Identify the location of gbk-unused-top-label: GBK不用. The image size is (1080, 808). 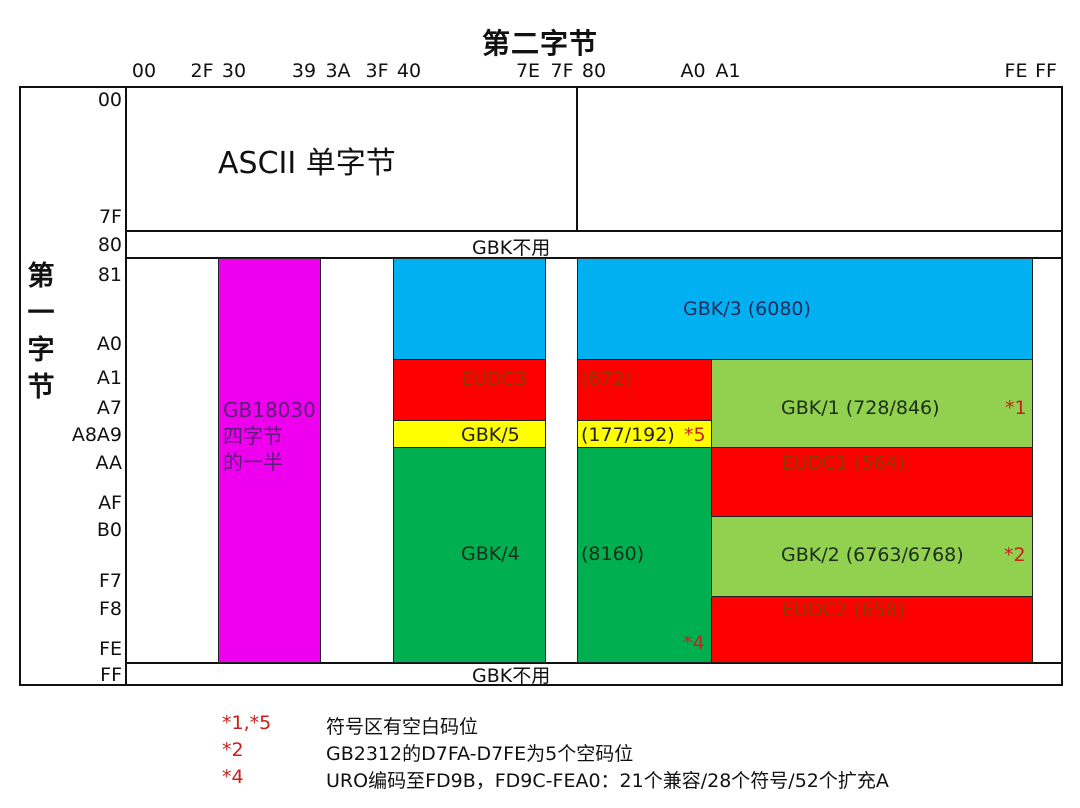
(511, 248).